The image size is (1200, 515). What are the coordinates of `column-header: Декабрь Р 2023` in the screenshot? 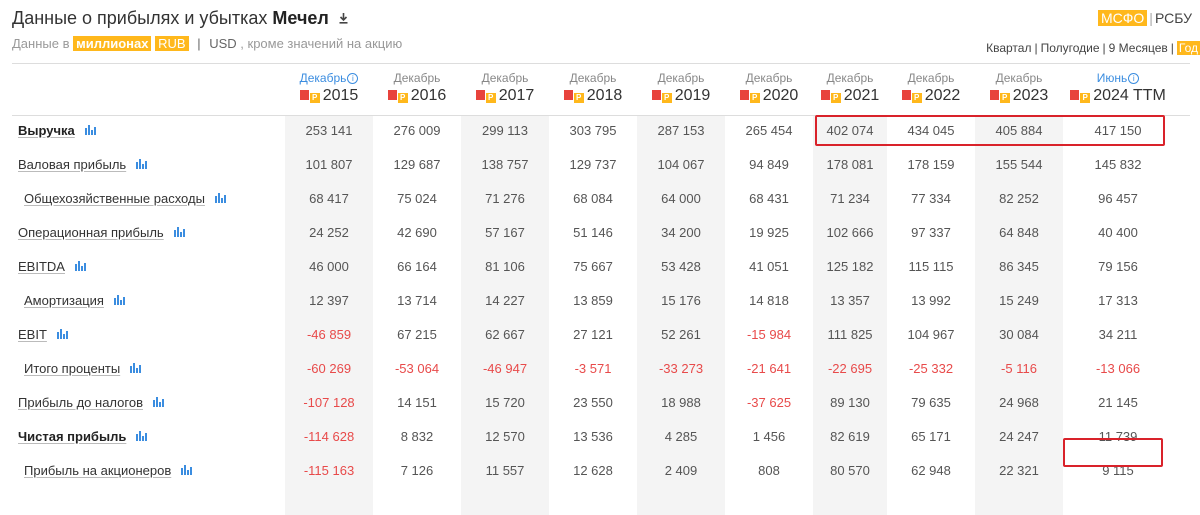 It's located at (1019, 88).